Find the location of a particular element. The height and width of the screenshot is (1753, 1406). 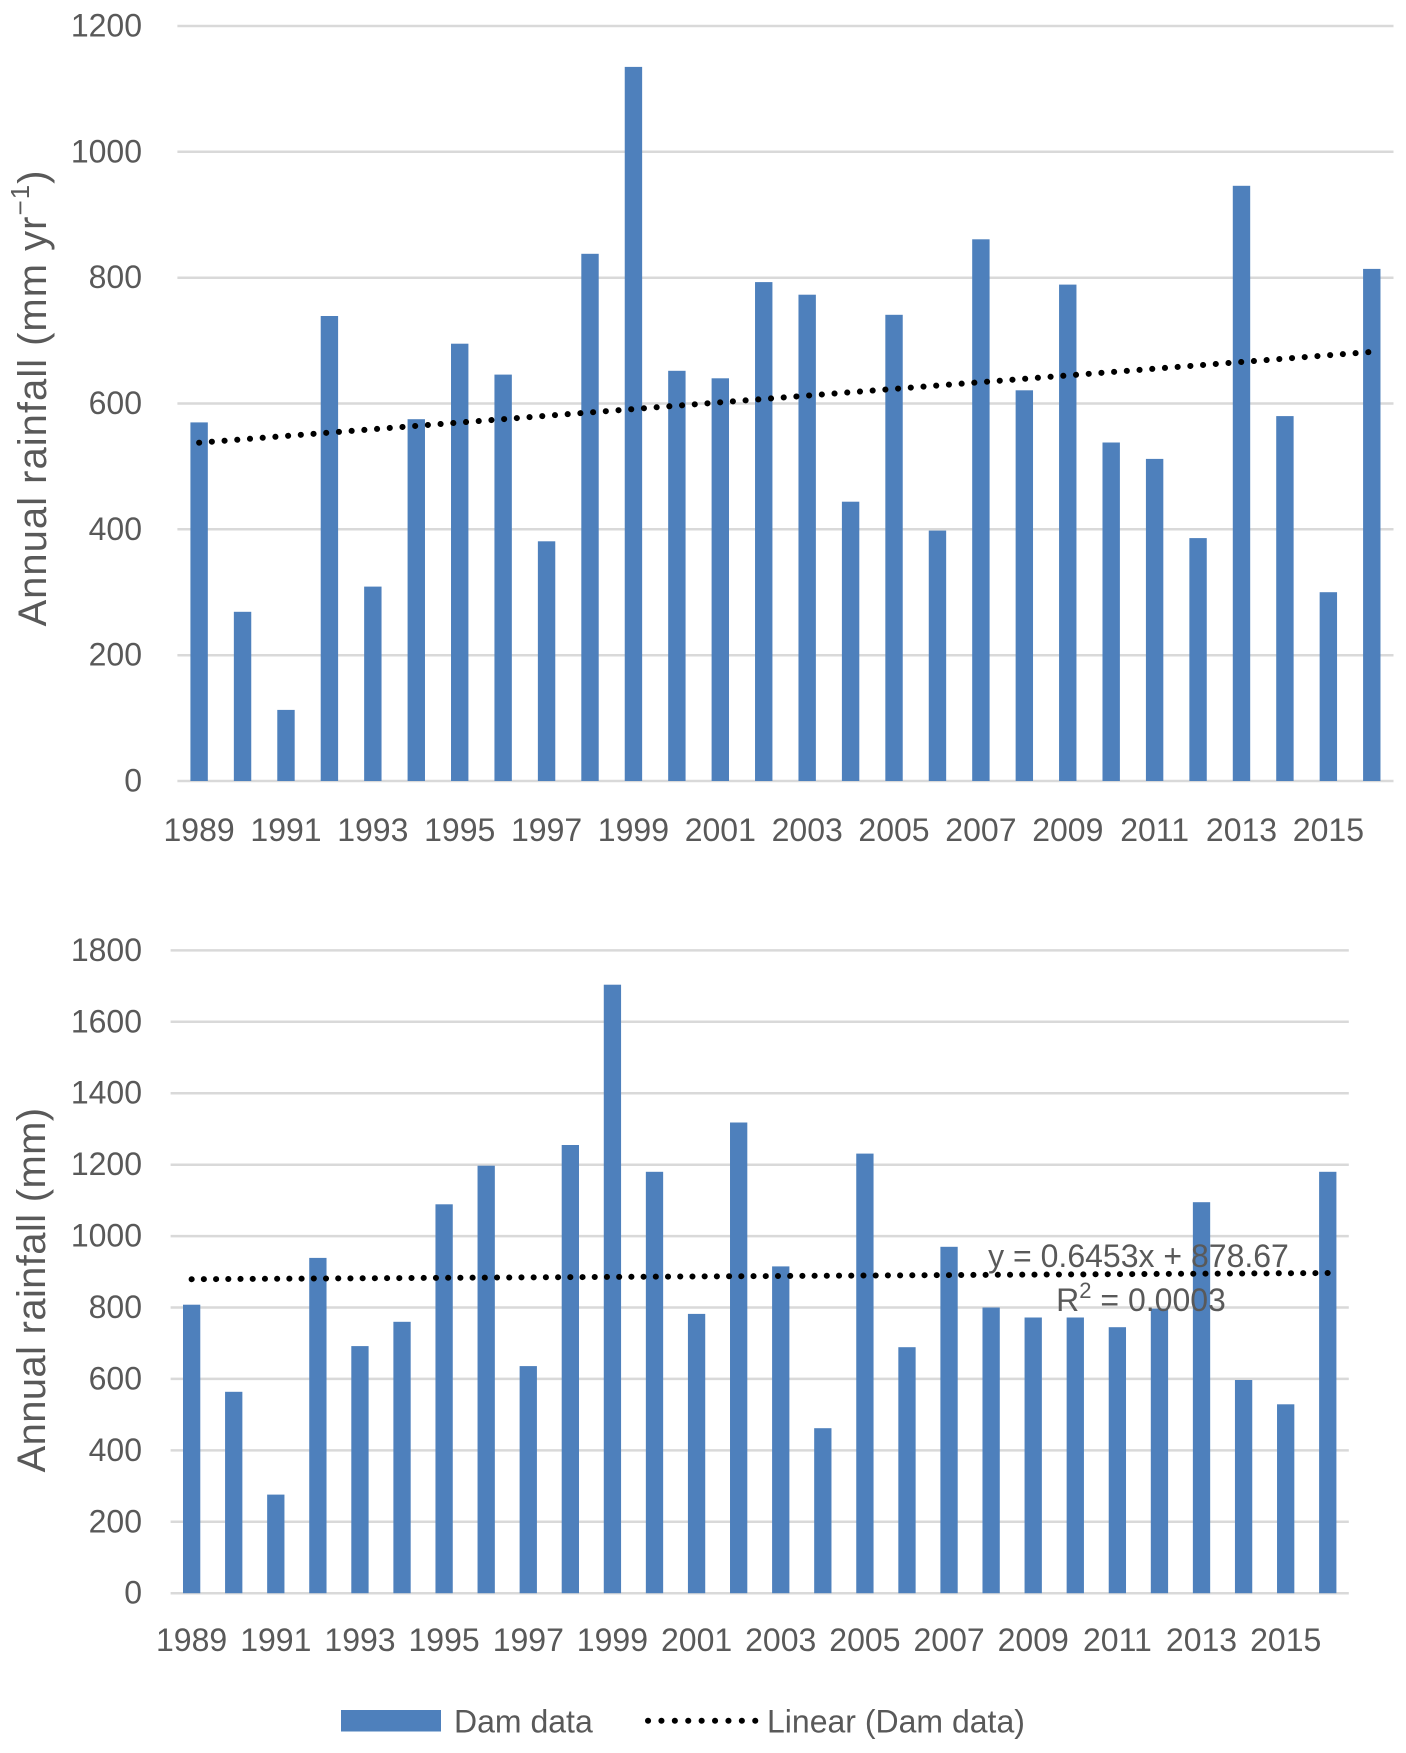

svg-text: Annual rainfall (mm) is located at coordinates (32, 1290).